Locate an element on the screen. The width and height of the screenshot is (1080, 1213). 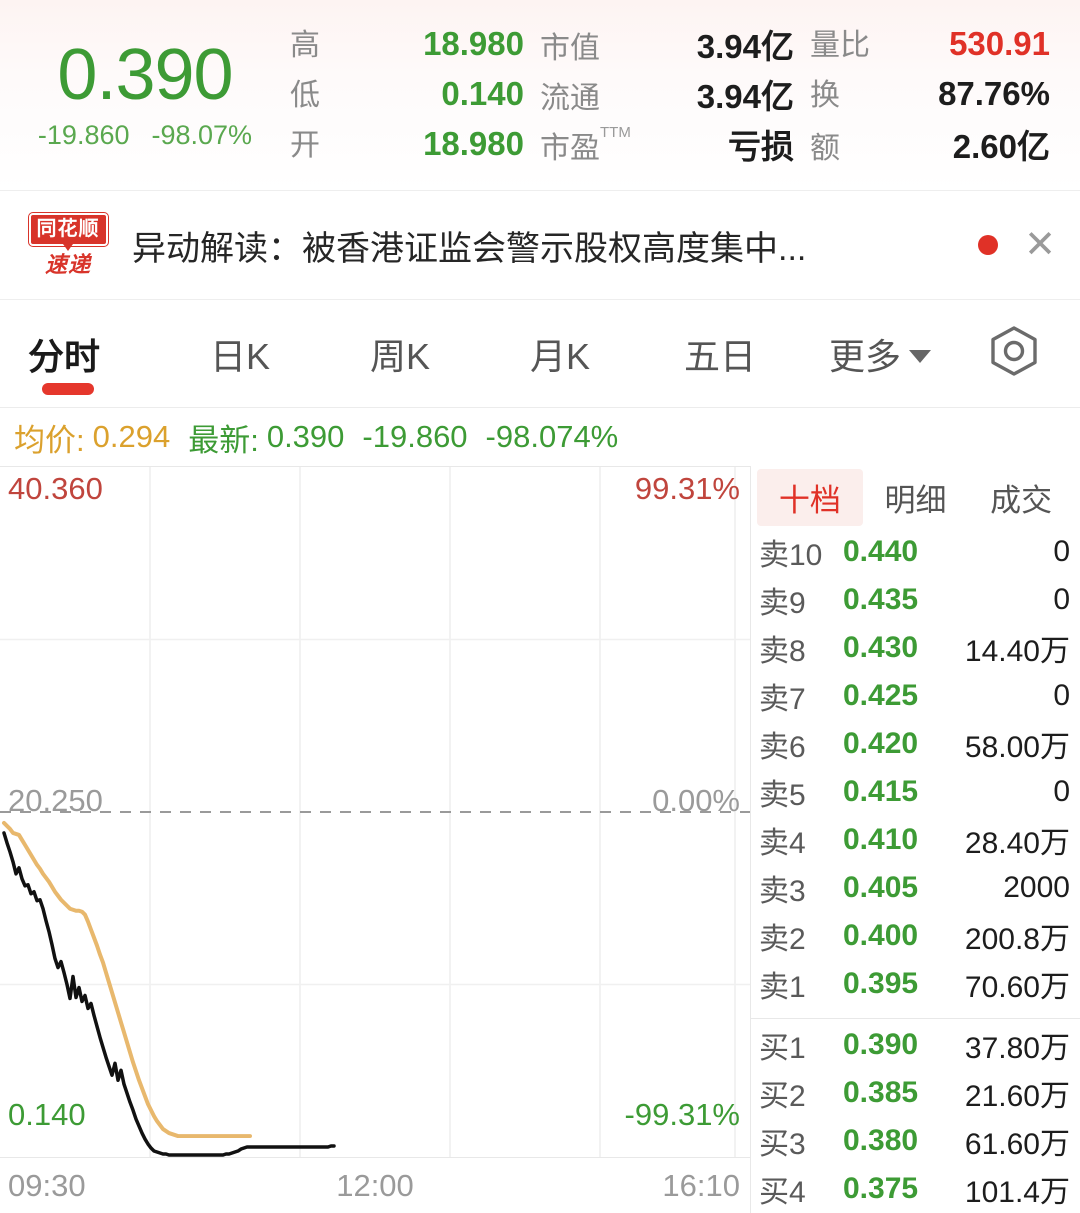
chart-ylabel-top-price: 40.360 is located at coordinates (55, 488).